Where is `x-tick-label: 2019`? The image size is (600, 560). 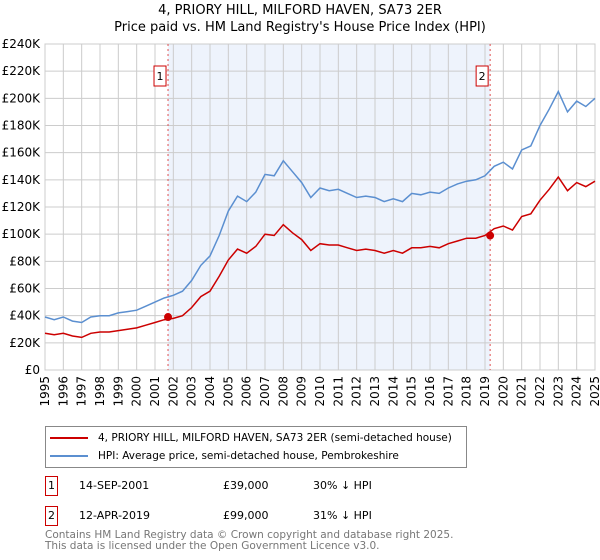
x-tick-label: 2019 is located at coordinates (485, 391).